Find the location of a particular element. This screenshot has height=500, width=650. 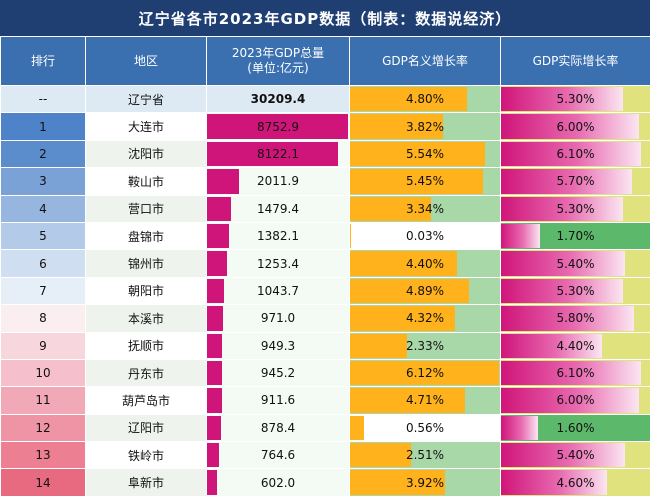

region-cell: 辽宁省 is located at coordinates (146, 99).